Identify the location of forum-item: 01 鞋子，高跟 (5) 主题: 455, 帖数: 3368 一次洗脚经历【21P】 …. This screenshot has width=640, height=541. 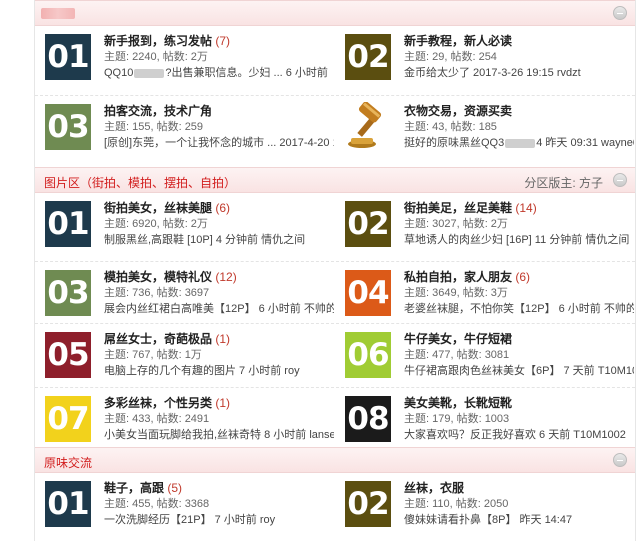
(185, 506).